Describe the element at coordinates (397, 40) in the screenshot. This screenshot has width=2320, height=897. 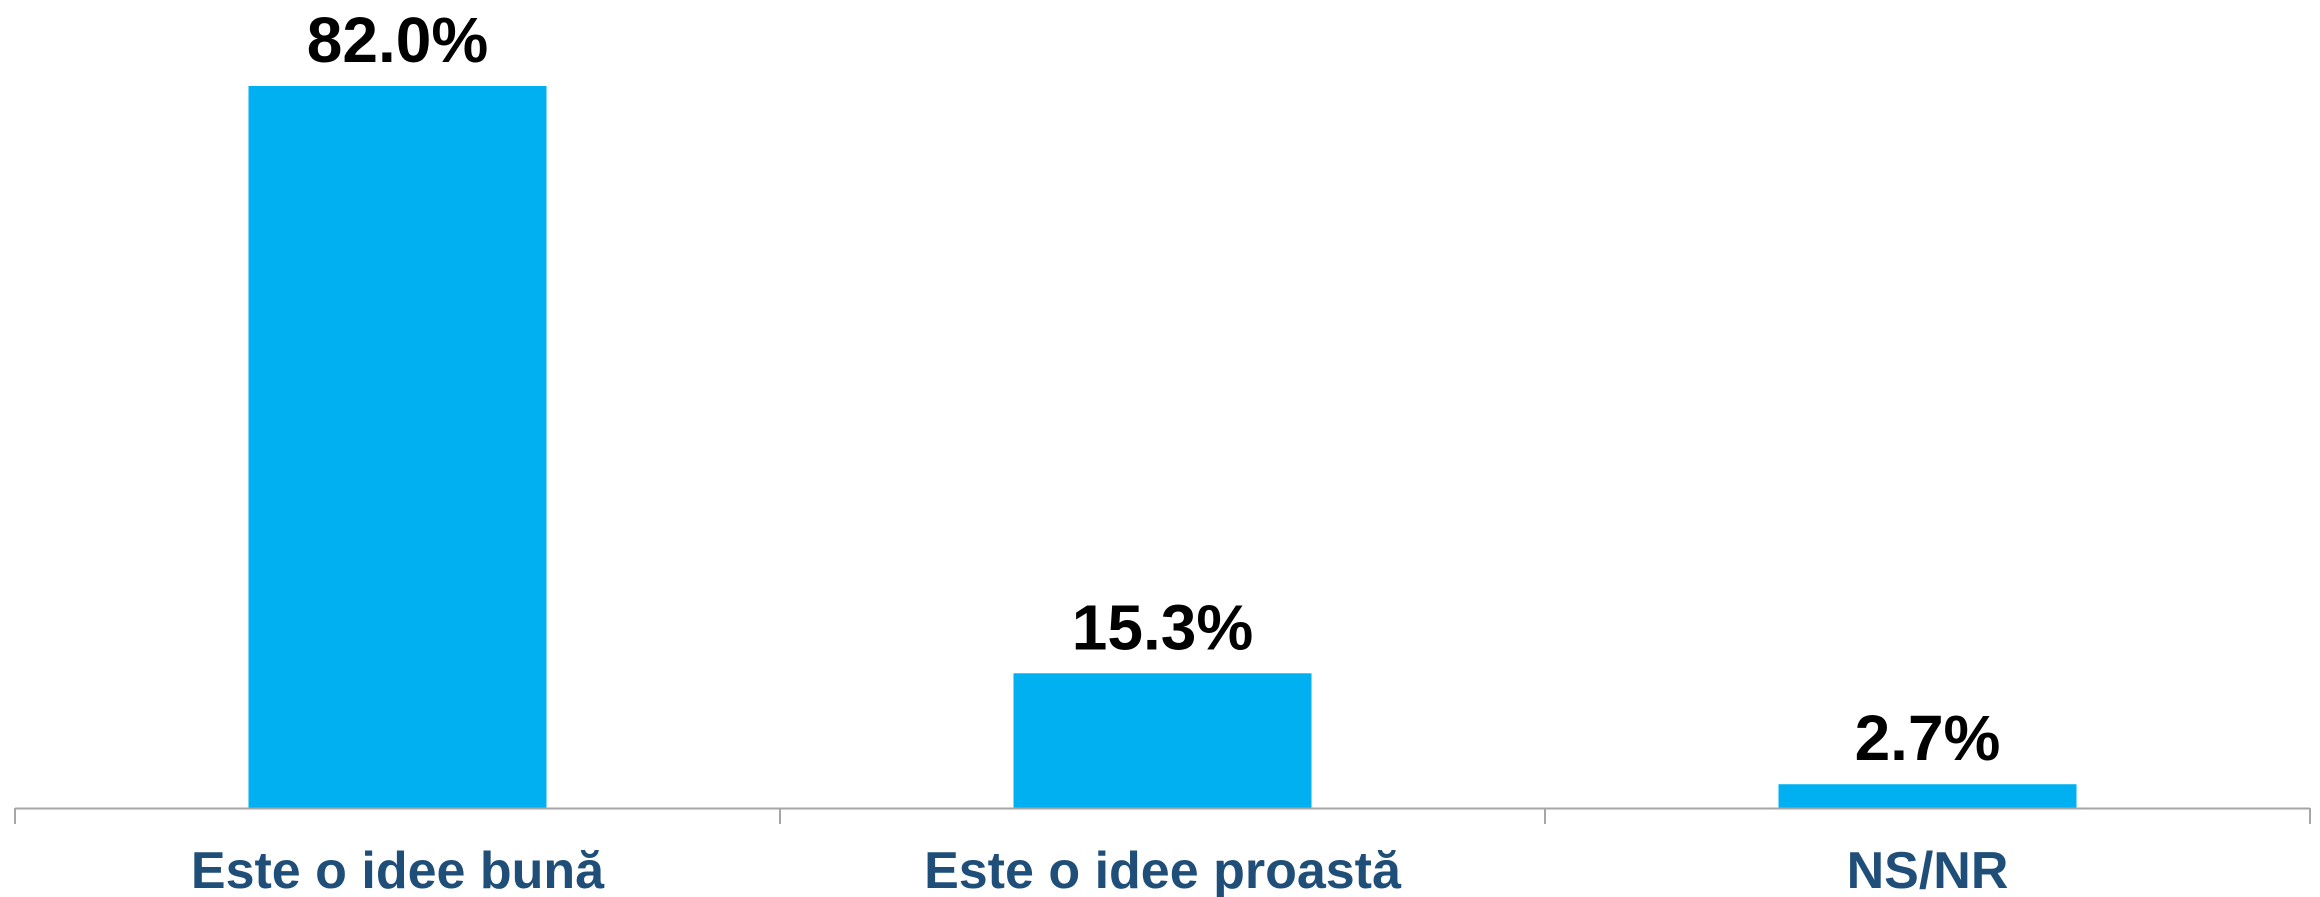
I see `data-label-1: 82.0%` at that location.